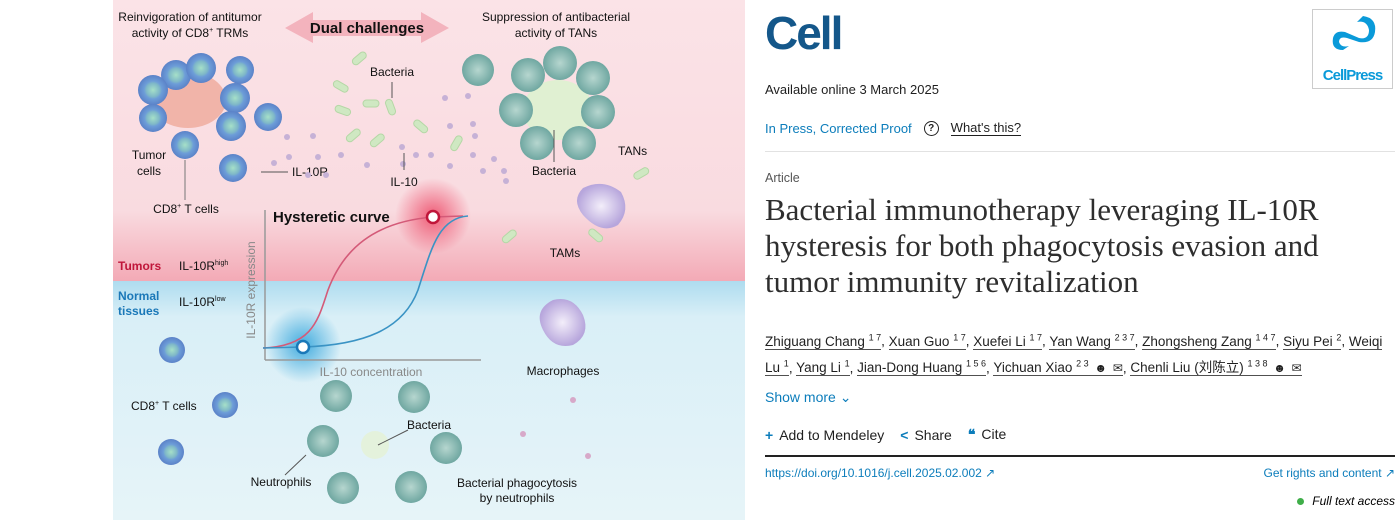  Describe the element at coordinates (815, 341) in the screenshot. I see `author-name: Zhiguang Chang` at that location.